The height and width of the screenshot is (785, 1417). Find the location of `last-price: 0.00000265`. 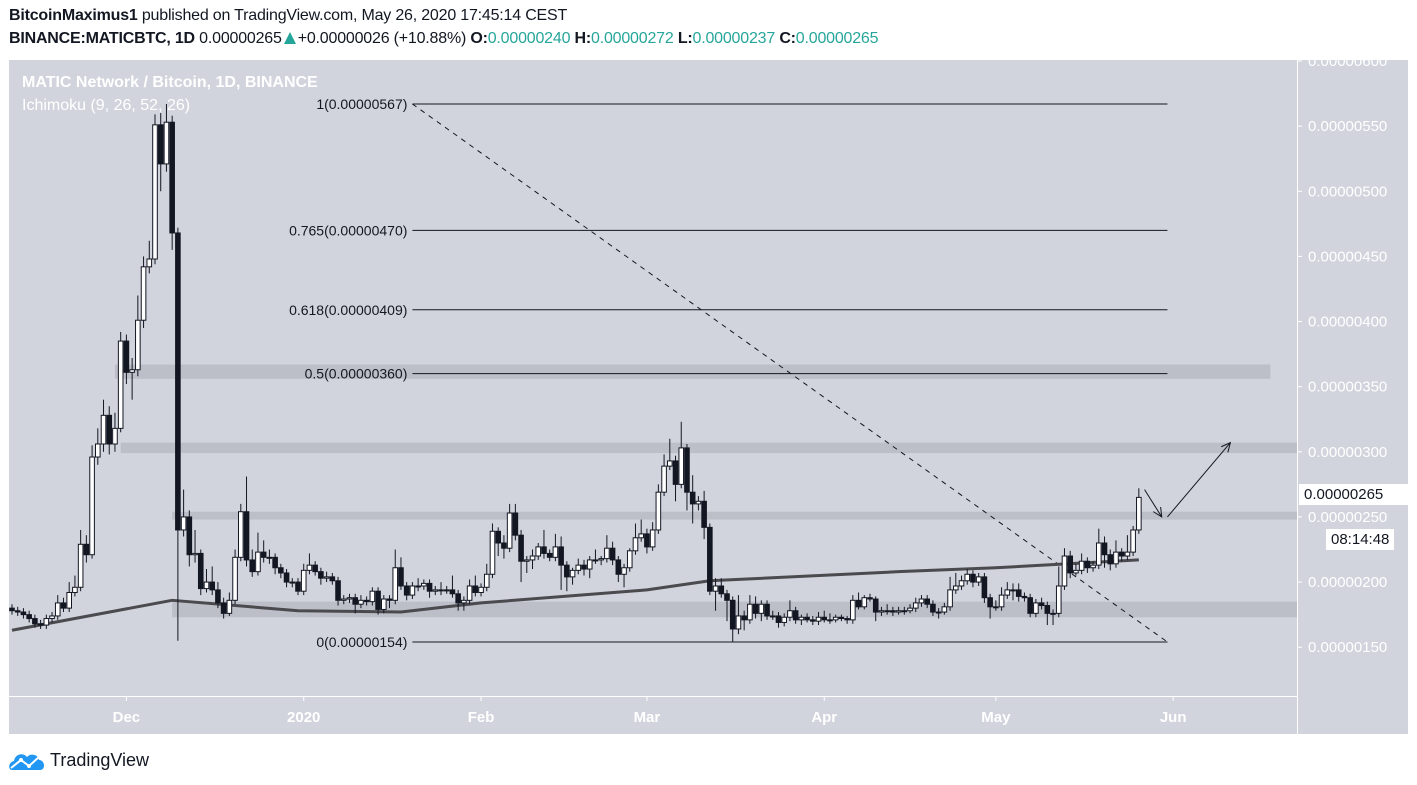

last-price: 0.00000265 is located at coordinates (240, 38).